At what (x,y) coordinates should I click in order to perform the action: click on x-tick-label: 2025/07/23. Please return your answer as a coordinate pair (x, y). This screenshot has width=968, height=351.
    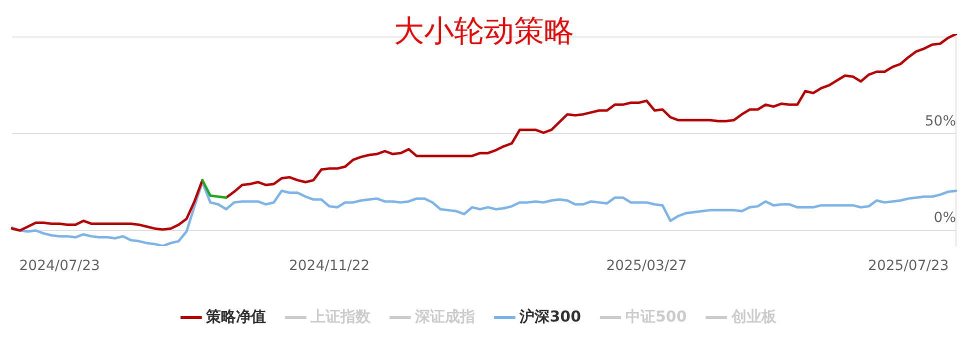
    Looking at the image, I should click on (908, 266).